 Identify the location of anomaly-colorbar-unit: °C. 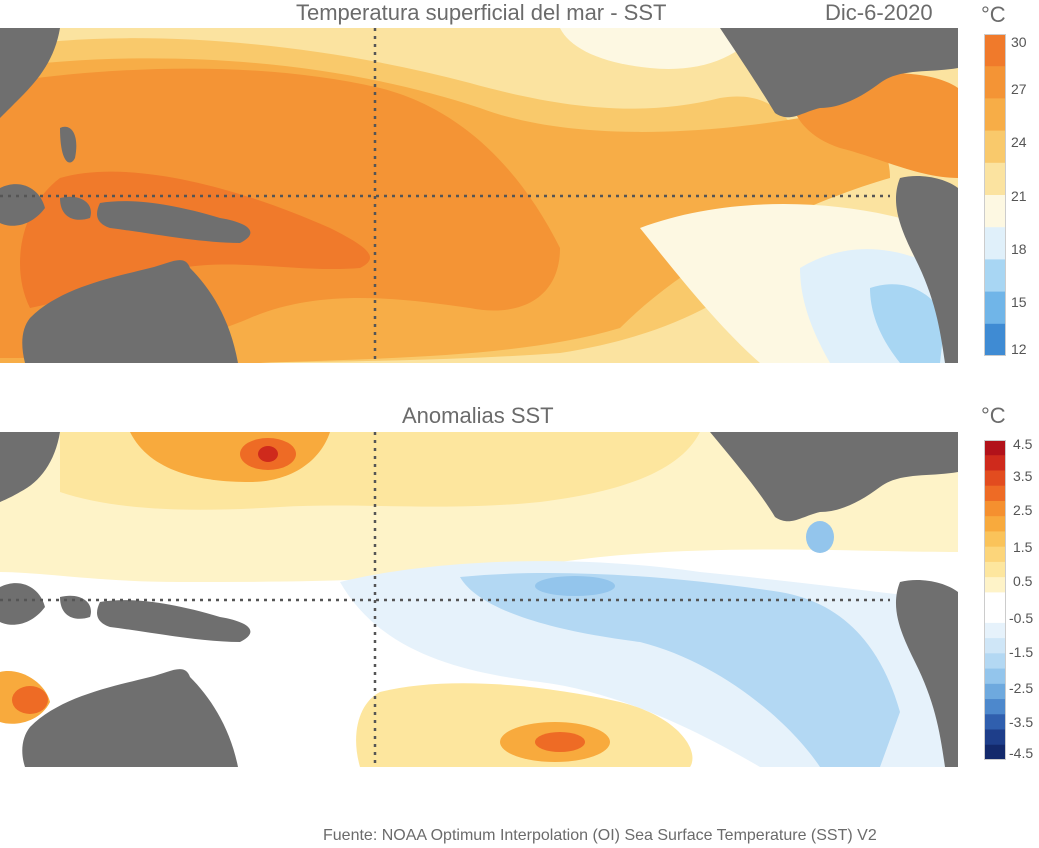
(993, 415).